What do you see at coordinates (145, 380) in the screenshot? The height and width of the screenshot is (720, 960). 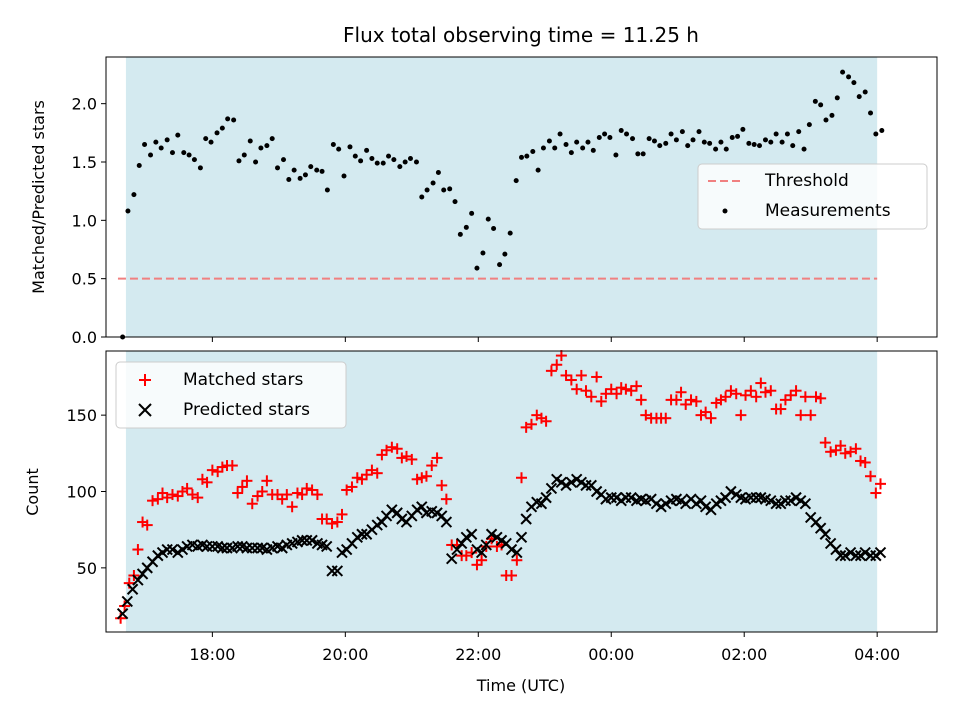 I see `legend-plus-mark` at bounding box center [145, 380].